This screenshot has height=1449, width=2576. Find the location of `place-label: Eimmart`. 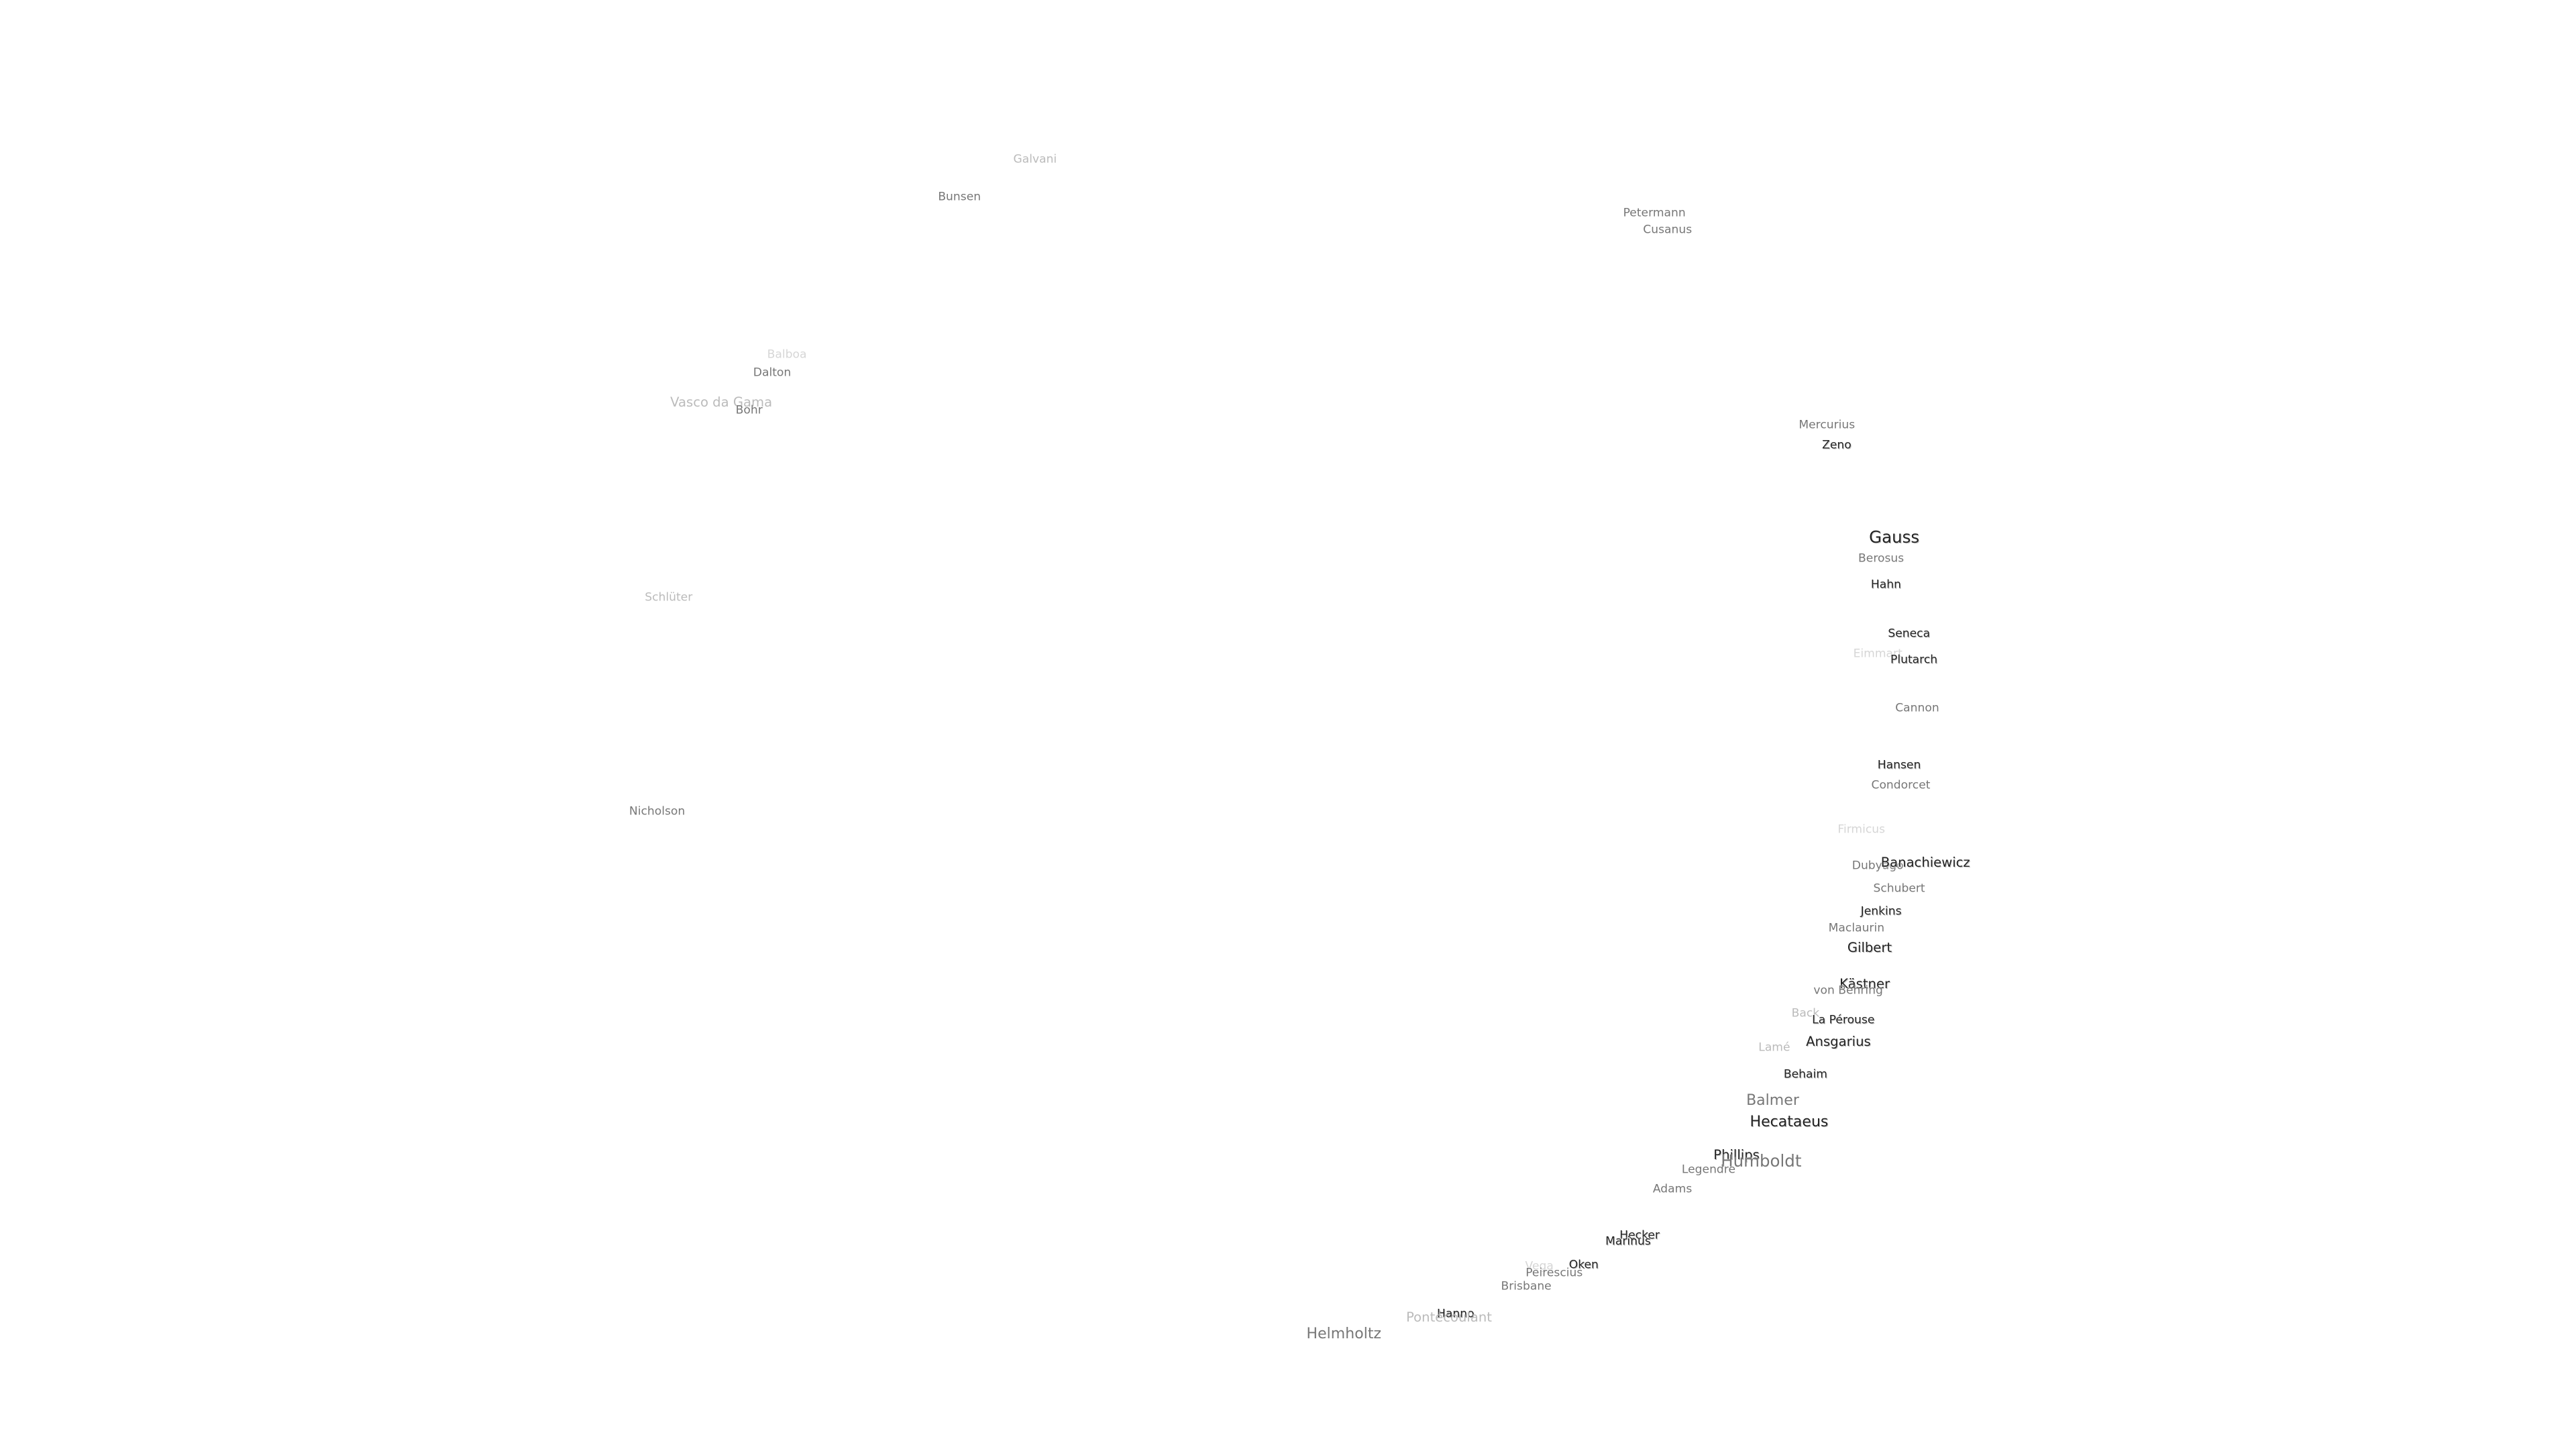

place-label: Eimmart is located at coordinates (1877, 654).